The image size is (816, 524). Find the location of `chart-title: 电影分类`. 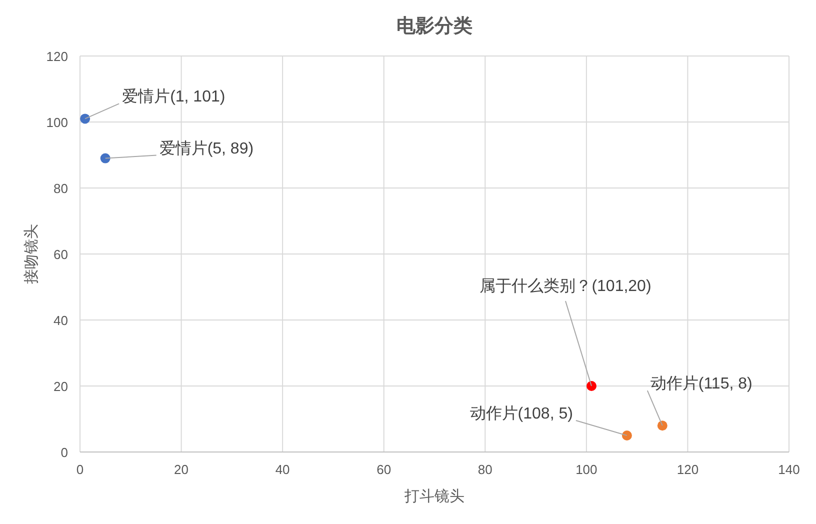

chart-title: 电影分类 is located at coordinates (434, 26).